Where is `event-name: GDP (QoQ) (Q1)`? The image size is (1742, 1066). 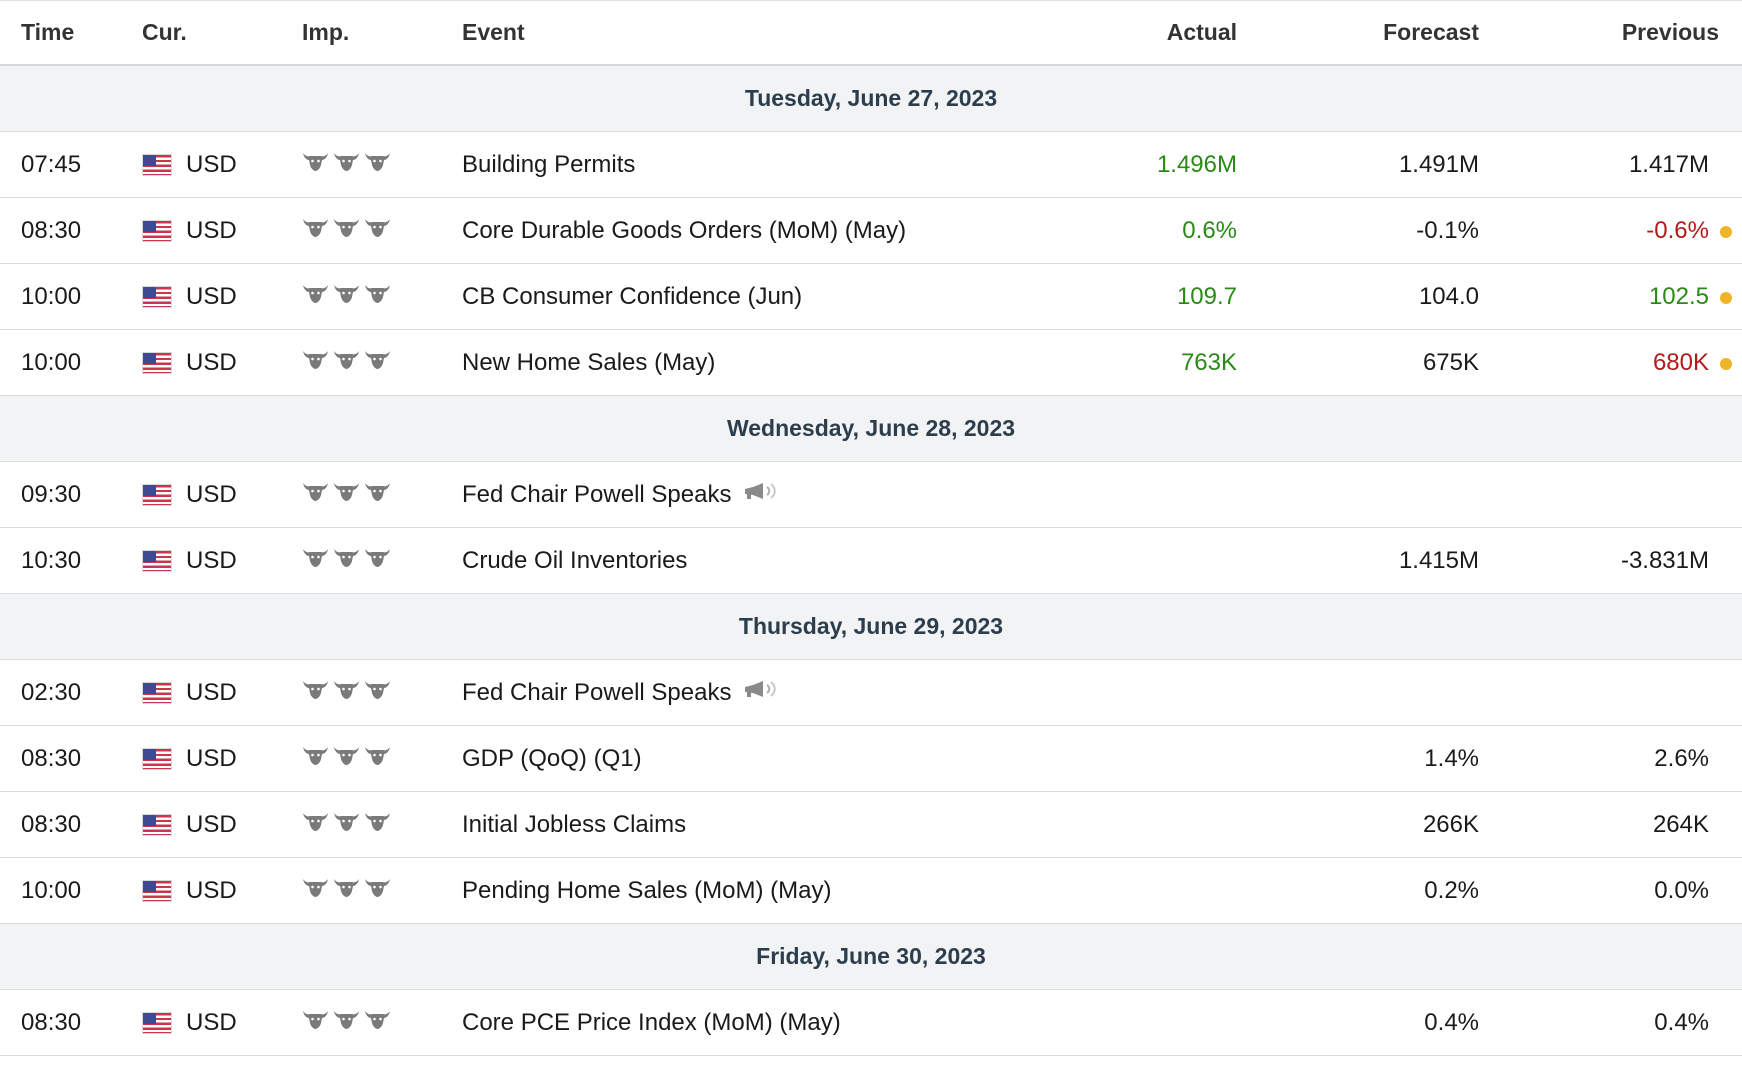
event-name: GDP (QoQ) (Q1) is located at coordinates (552, 758).